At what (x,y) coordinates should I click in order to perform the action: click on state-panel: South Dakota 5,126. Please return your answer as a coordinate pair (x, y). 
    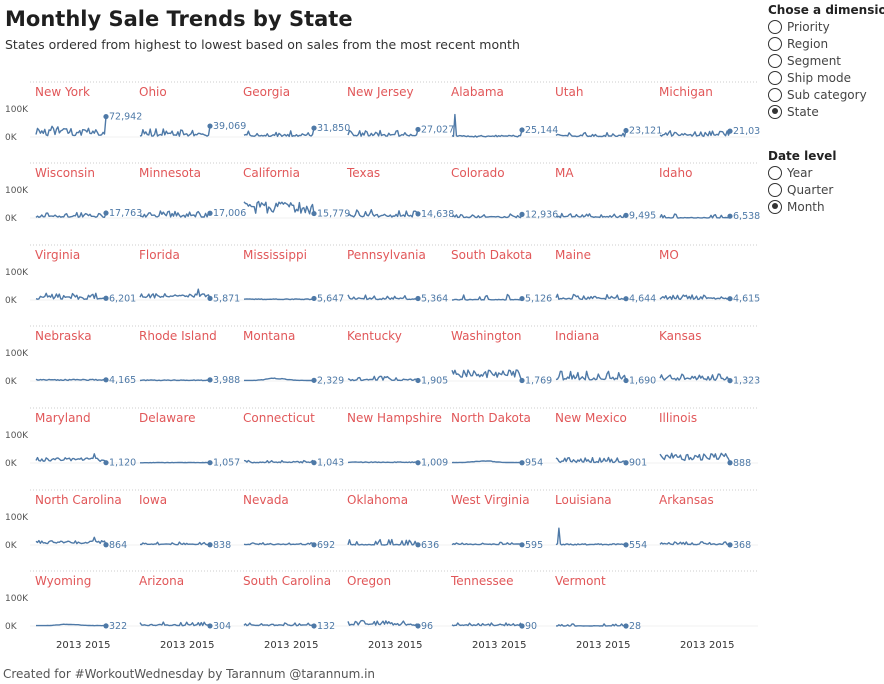
    Looking at the image, I should click on (501, 276).